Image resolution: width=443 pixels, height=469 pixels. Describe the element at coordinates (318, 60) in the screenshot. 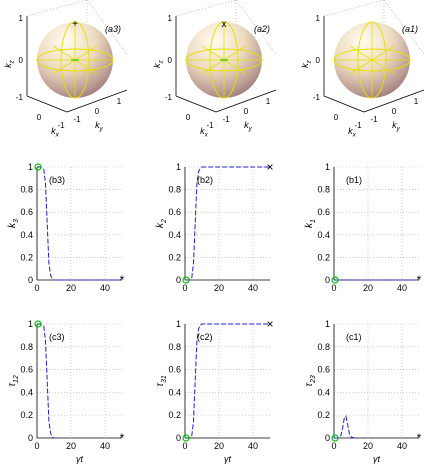

I see `z-tick-label: 0` at that location.